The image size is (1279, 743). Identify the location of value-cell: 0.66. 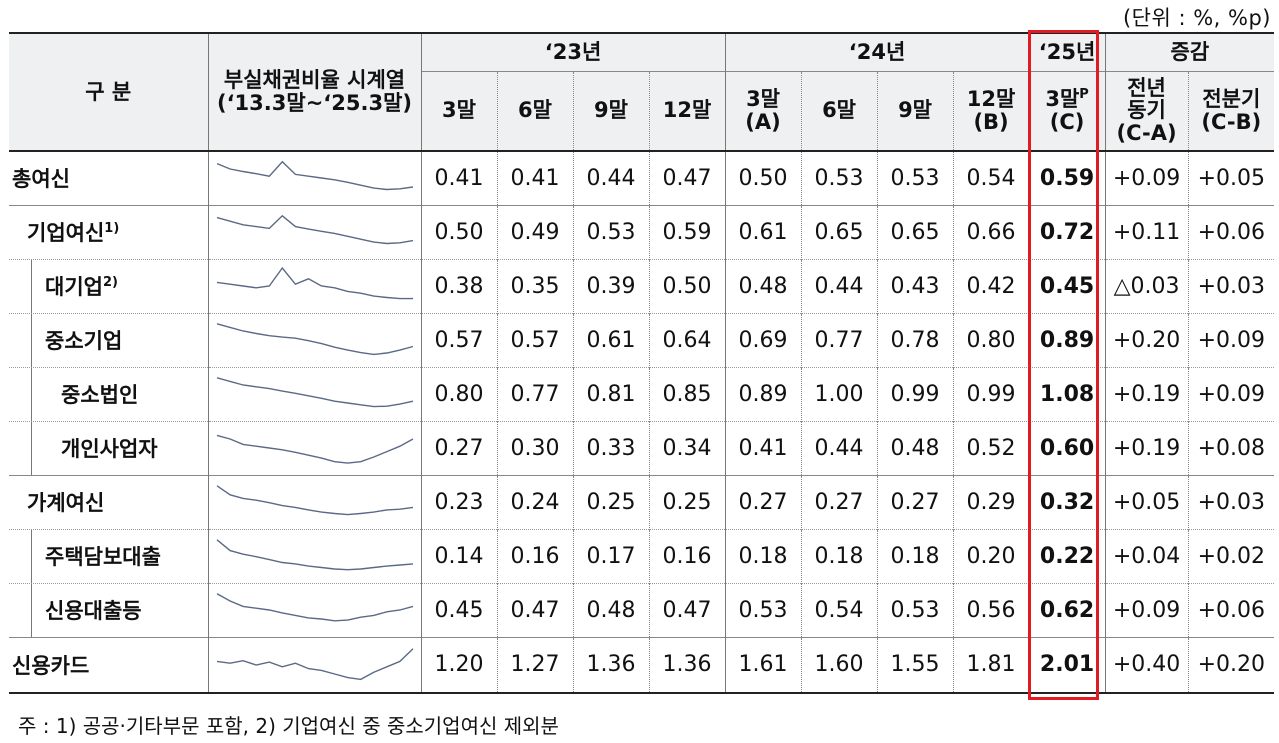
(991, 231).